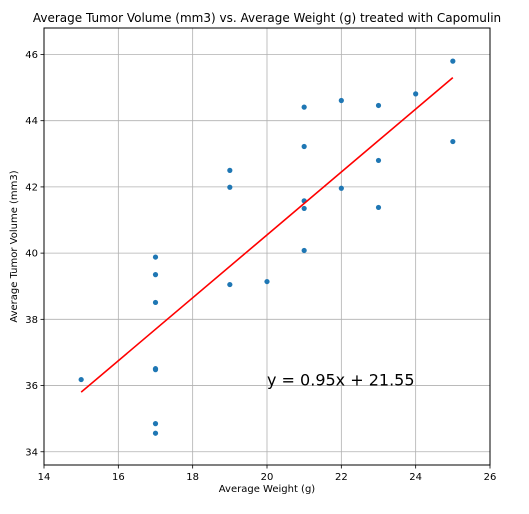 Image resolution: width=529 pixels, height=514 pixels. What do you see at coordinates (31, 320) in the screenshot?
I see `y-tick-label: 38` at bounding box center [31, 320].